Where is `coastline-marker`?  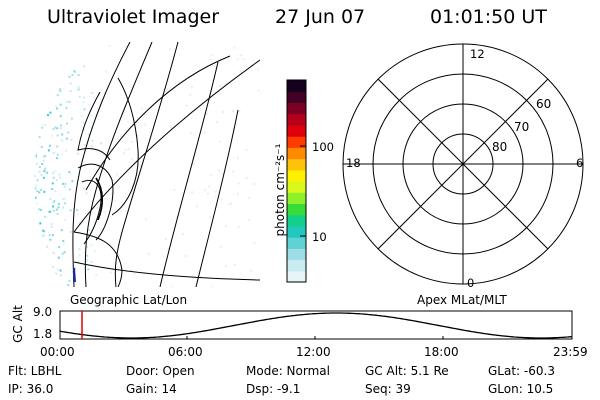 coastline-marker is located at coordinates (74, 275).